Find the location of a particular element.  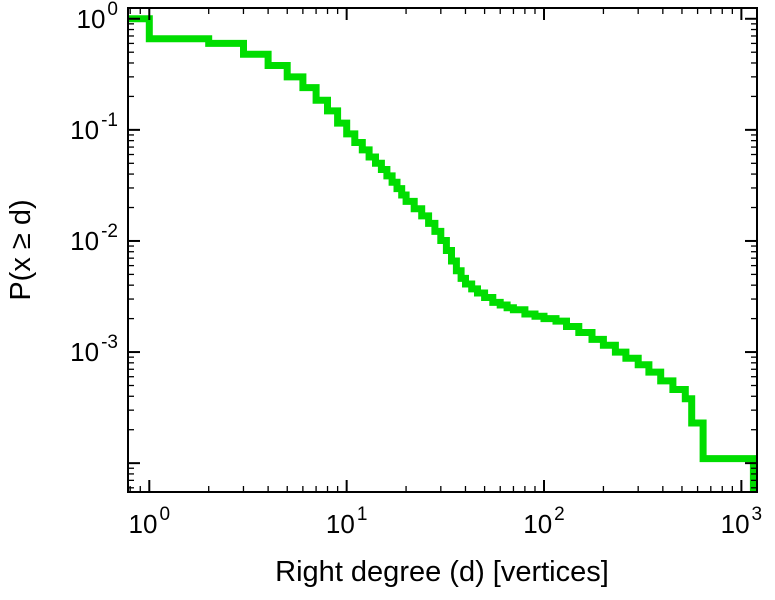

x-axis-label: Right degree (d) [vertices] is located at coordinates (442, 572).